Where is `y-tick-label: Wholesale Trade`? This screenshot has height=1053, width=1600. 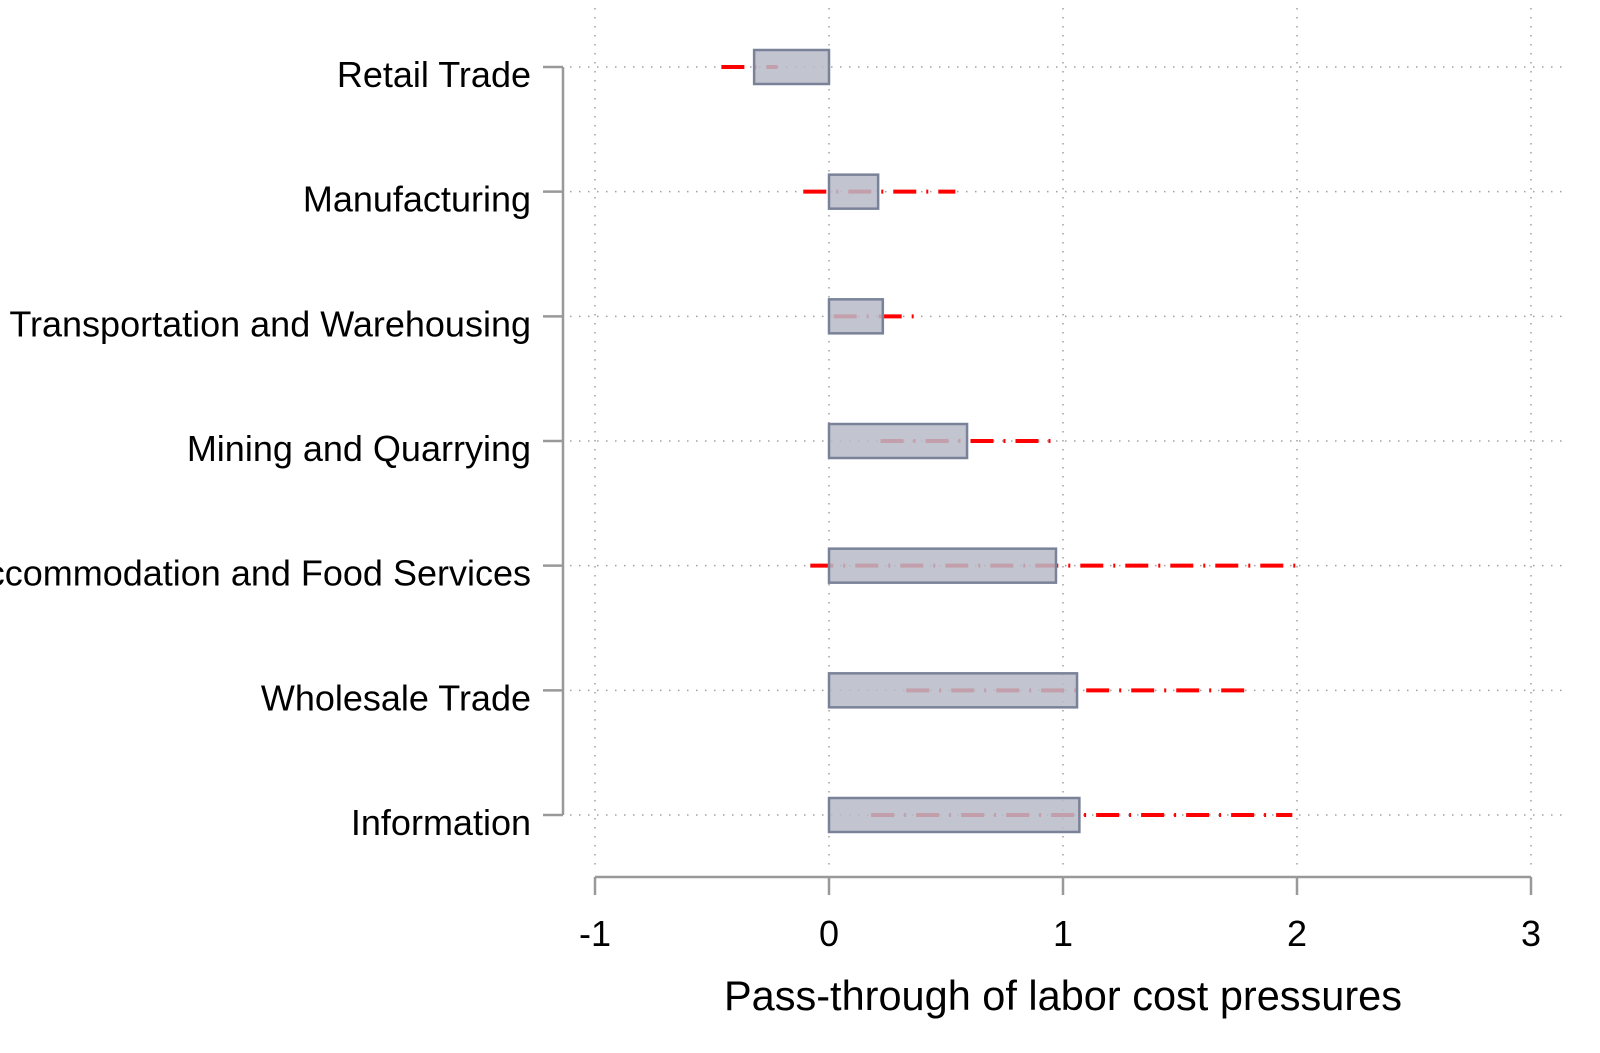
y-tick-label: Wholesale Trade is located at coordinates (396, 697).